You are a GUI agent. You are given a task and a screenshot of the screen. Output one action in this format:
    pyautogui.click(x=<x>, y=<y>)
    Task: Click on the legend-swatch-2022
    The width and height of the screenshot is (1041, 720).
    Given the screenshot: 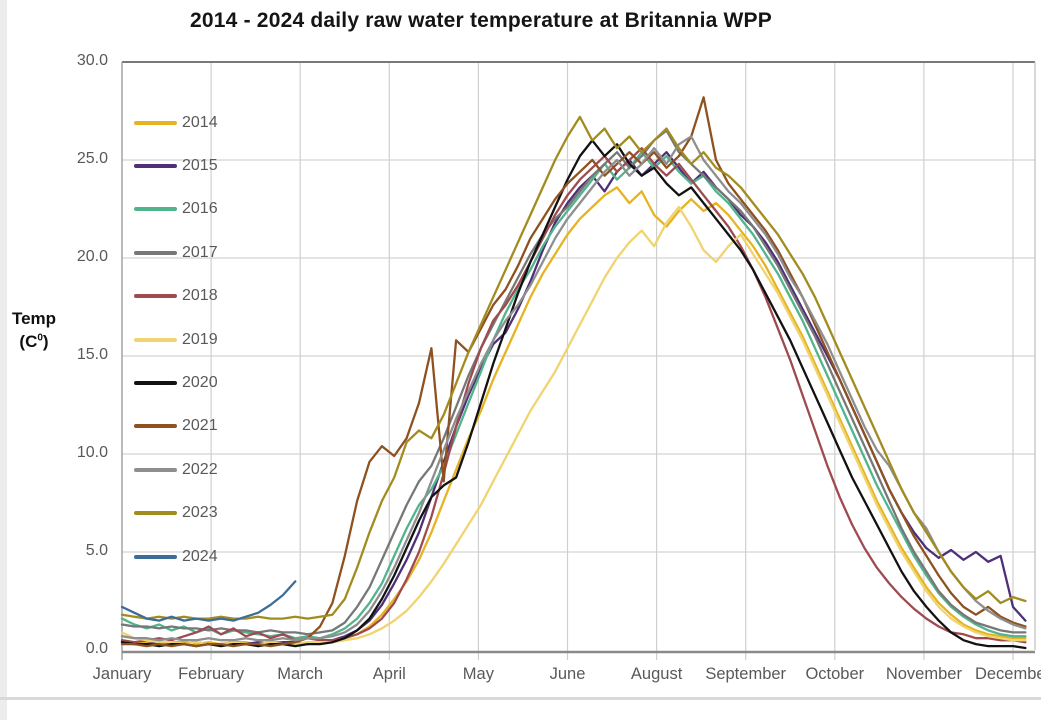 What is the action you would take?
    pyautogui.click(x=155, y=469)
    